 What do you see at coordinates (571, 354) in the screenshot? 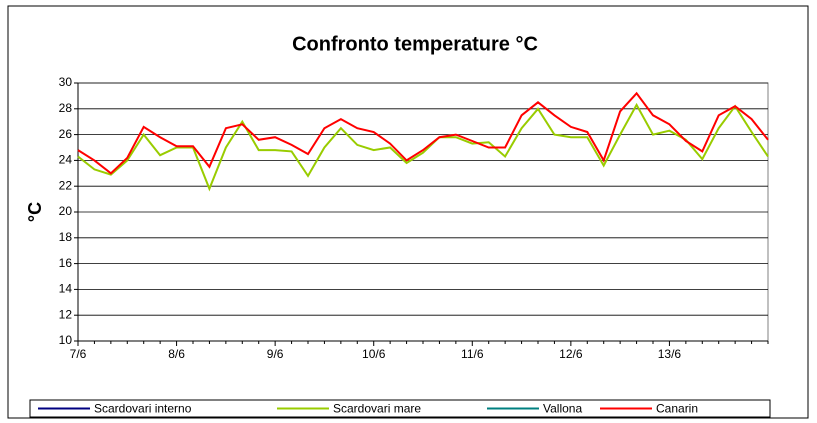
I see `x-tick-label: 12/6` at bounding box center [571, 354].